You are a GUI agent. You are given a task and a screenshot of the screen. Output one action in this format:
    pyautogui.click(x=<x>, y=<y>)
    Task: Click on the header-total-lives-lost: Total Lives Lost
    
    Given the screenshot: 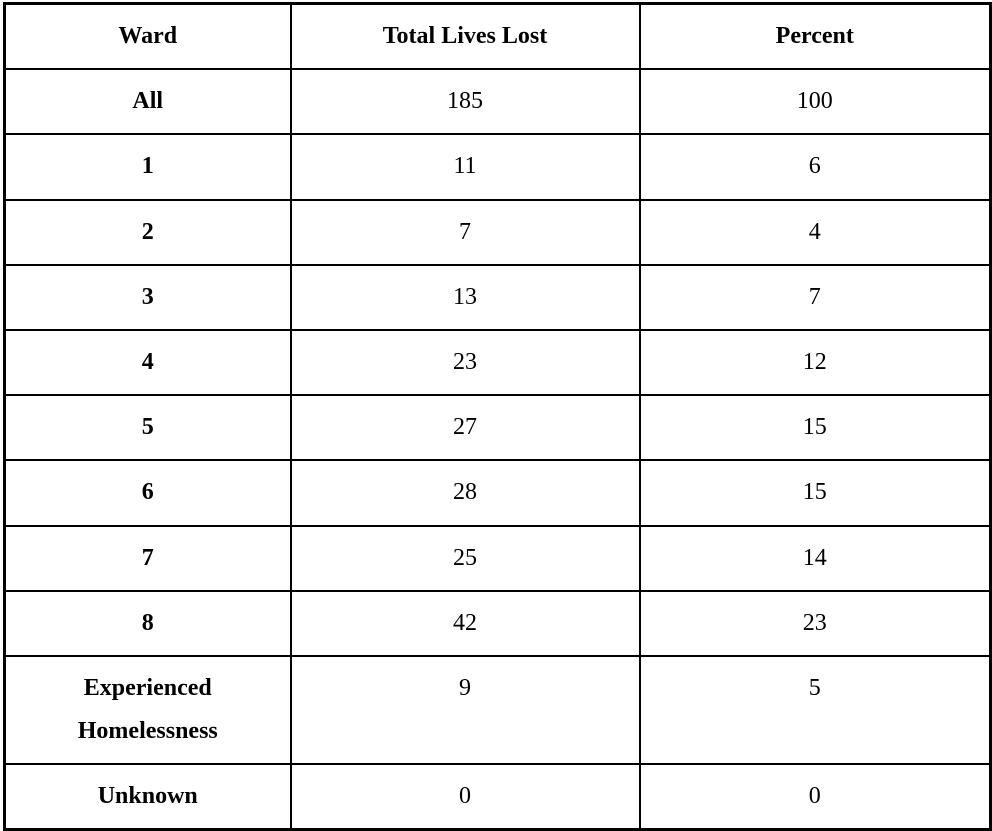 What is the action you would take?
    pyautogui.click(x=465, y=36)
    